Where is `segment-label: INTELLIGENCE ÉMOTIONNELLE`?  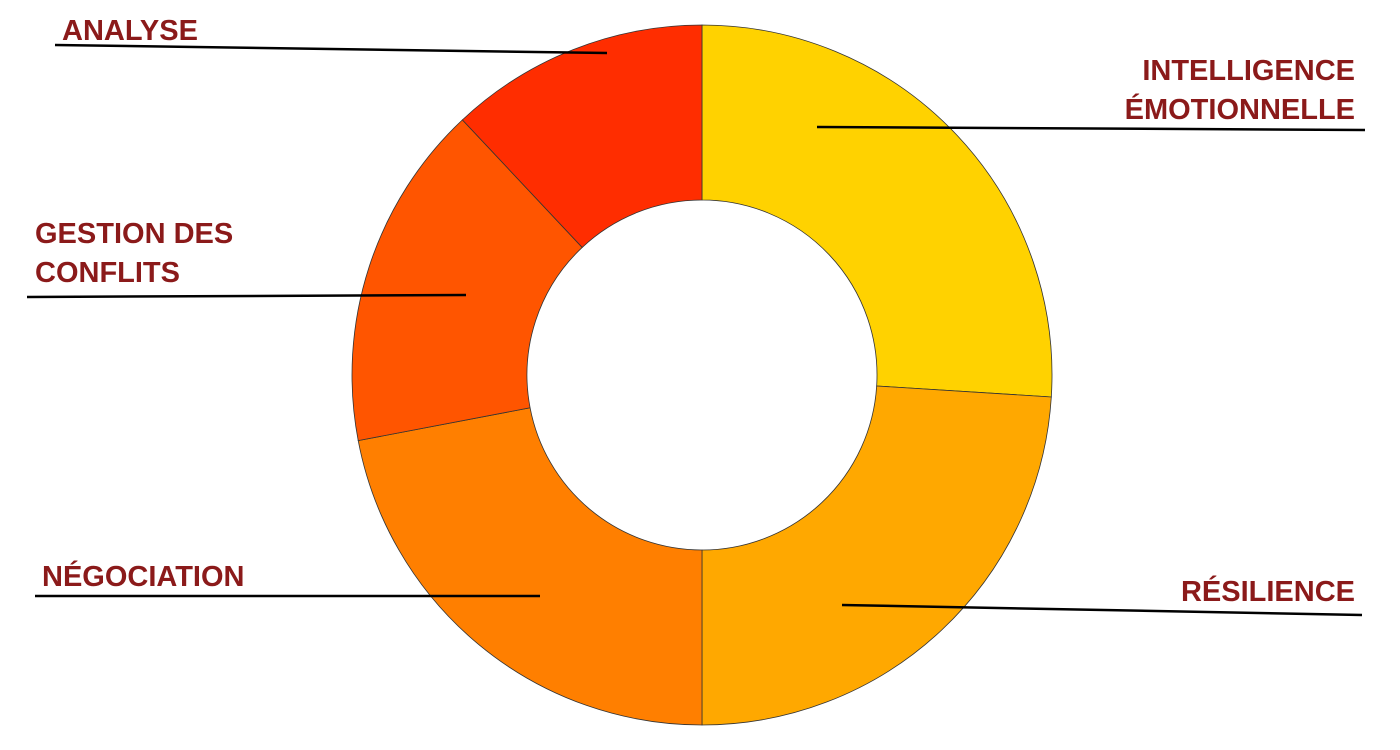
segment-label: INTELLIGENCE ÉMOTIONNELLE is located at coordinates (1239, 90).